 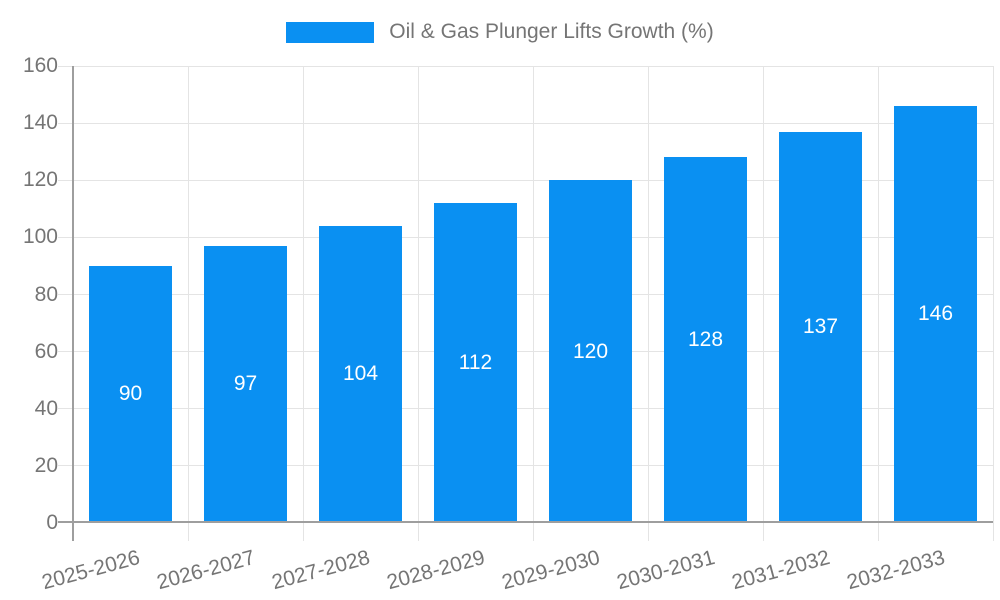 I want to click on bar-value-label: 97, so click(x=245, y=384).